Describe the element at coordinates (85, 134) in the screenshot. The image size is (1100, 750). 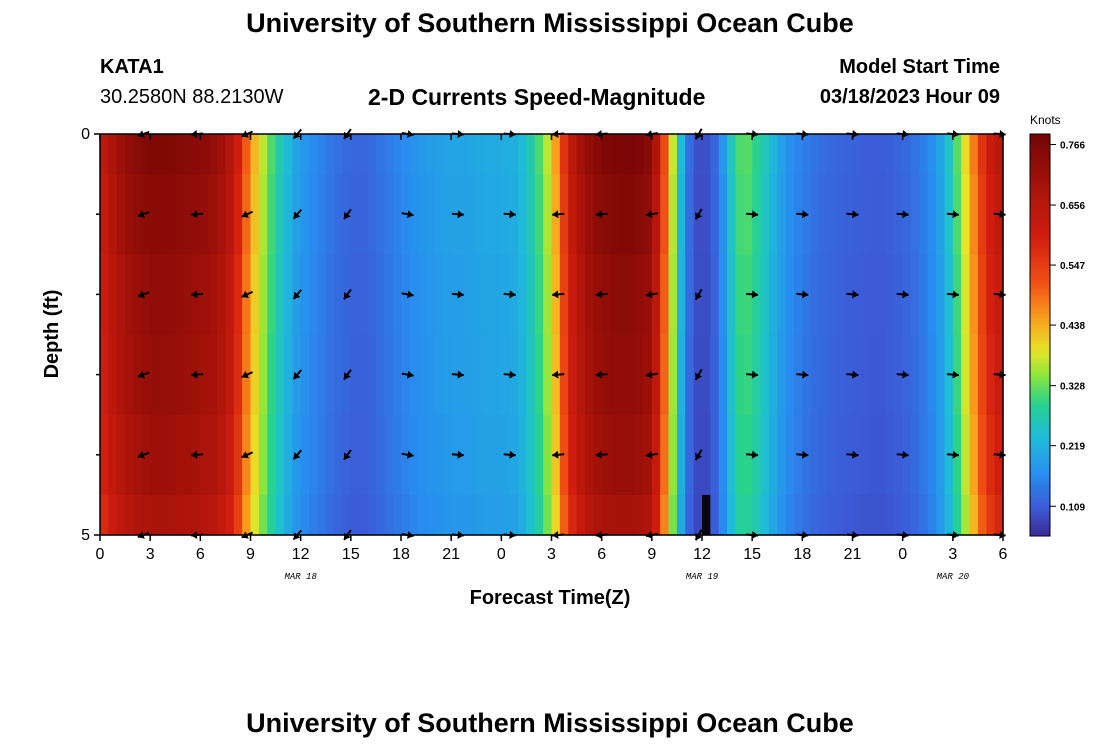
I see `y-tick-label: 0` at that location.